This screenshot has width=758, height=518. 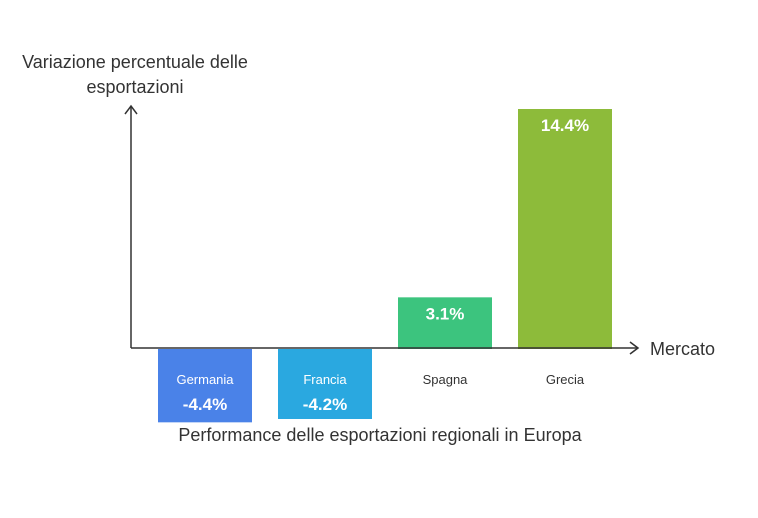 What do you see at coordinates (325, 404) in the screenshot?
I see `value-label-francia: -4.2%` at bounding box center [325, 404].